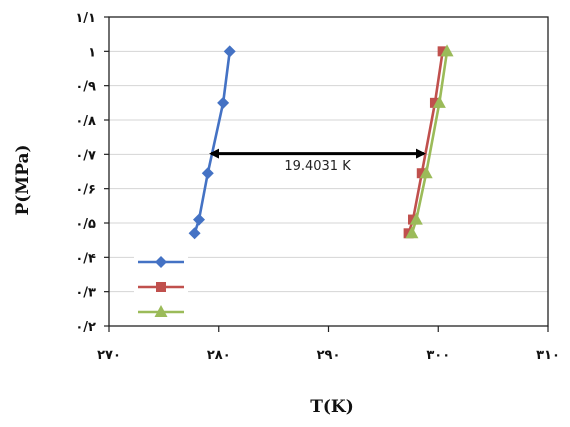 This screenshot has width=570, height=427. Describe the element at coordinates (332, 407) in the screenshot. I see `x-axis-title: T(K)` at that location.